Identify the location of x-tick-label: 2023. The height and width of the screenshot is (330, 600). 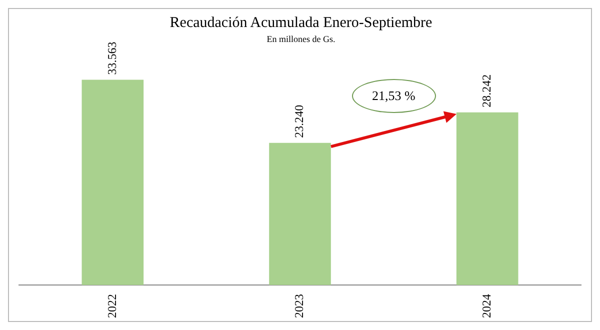
(299, 306).